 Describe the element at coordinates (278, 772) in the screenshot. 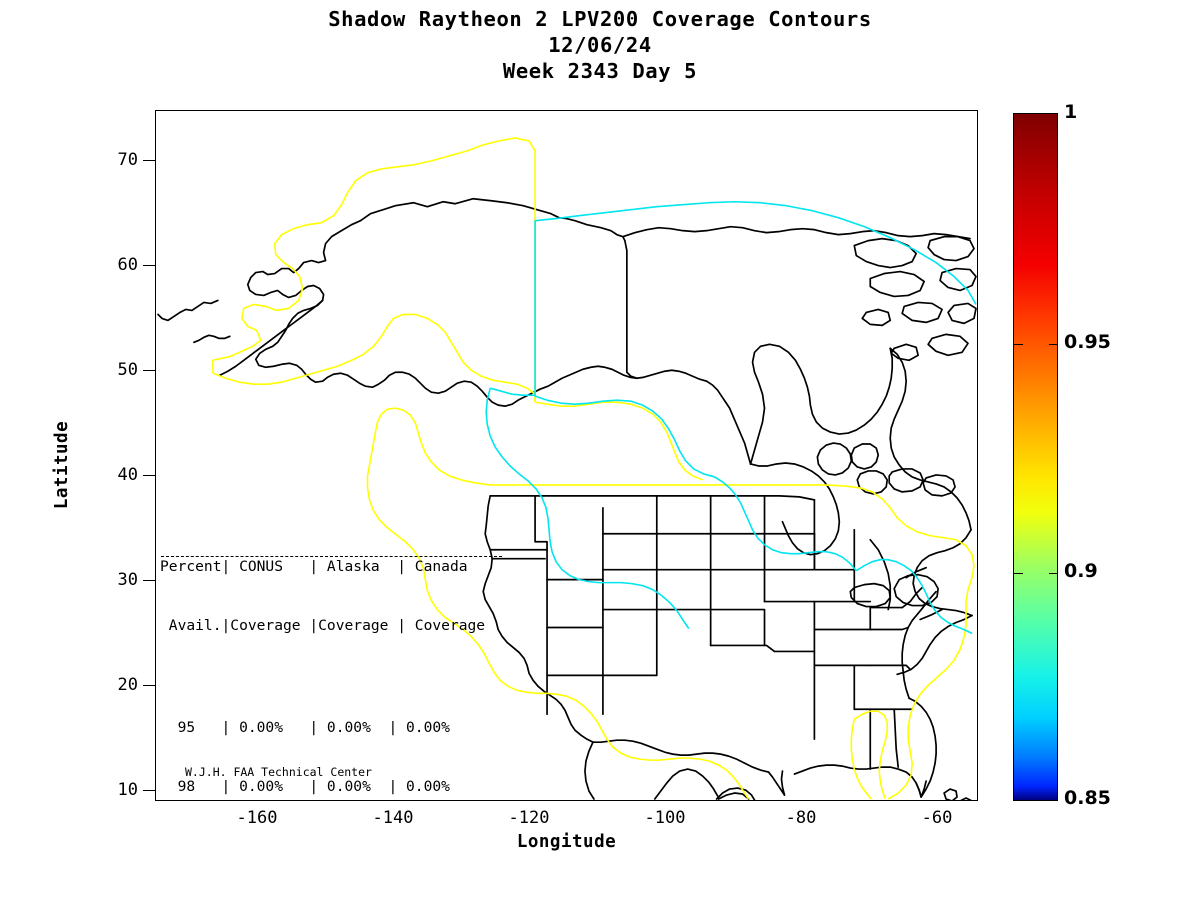

I see `credit-line-1: W.J.H. FAA Technical Center` at that location.